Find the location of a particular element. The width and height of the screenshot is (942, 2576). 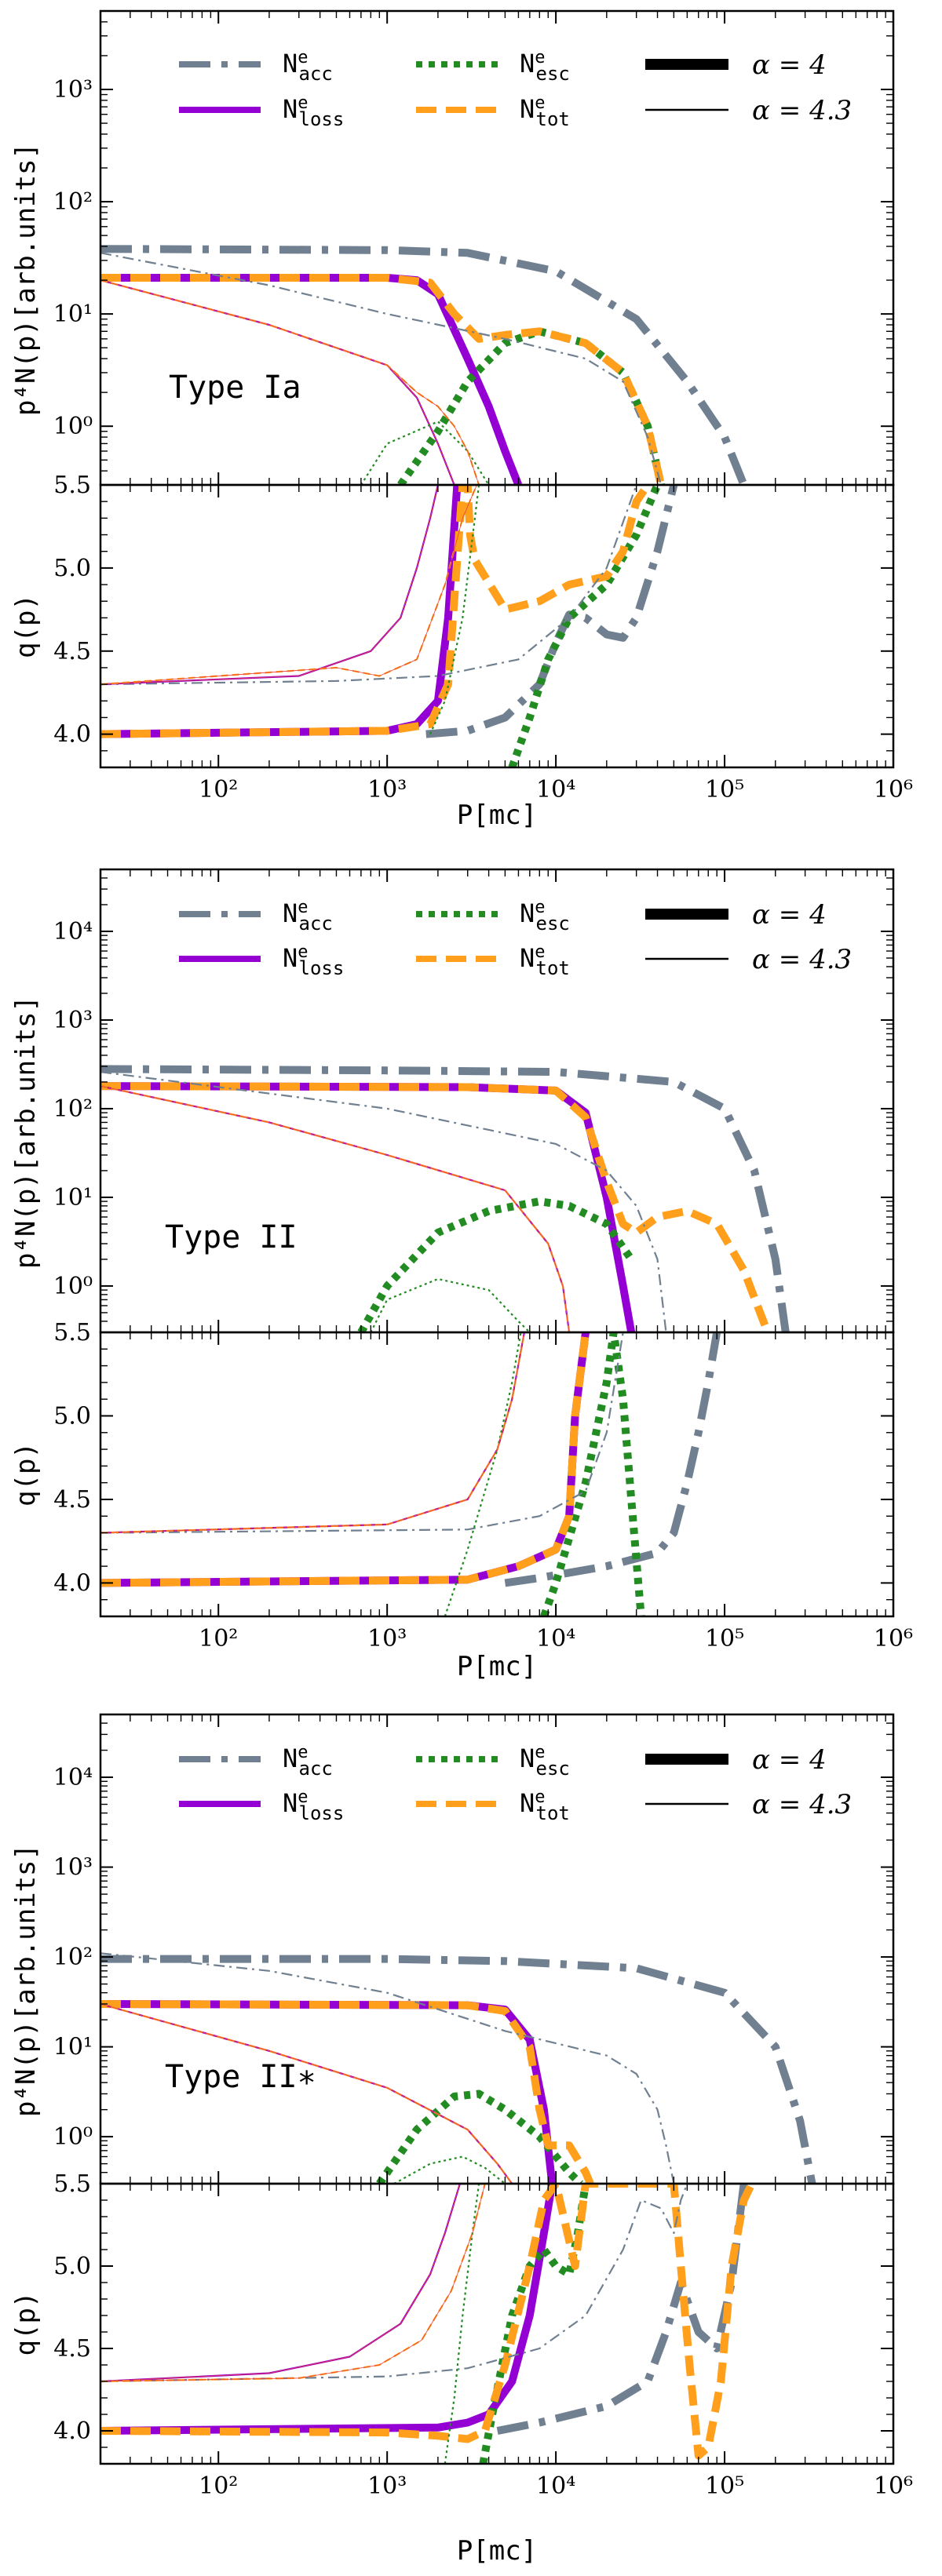

x-tick-label: 10⁶ is located at coordinates (893, 1638).